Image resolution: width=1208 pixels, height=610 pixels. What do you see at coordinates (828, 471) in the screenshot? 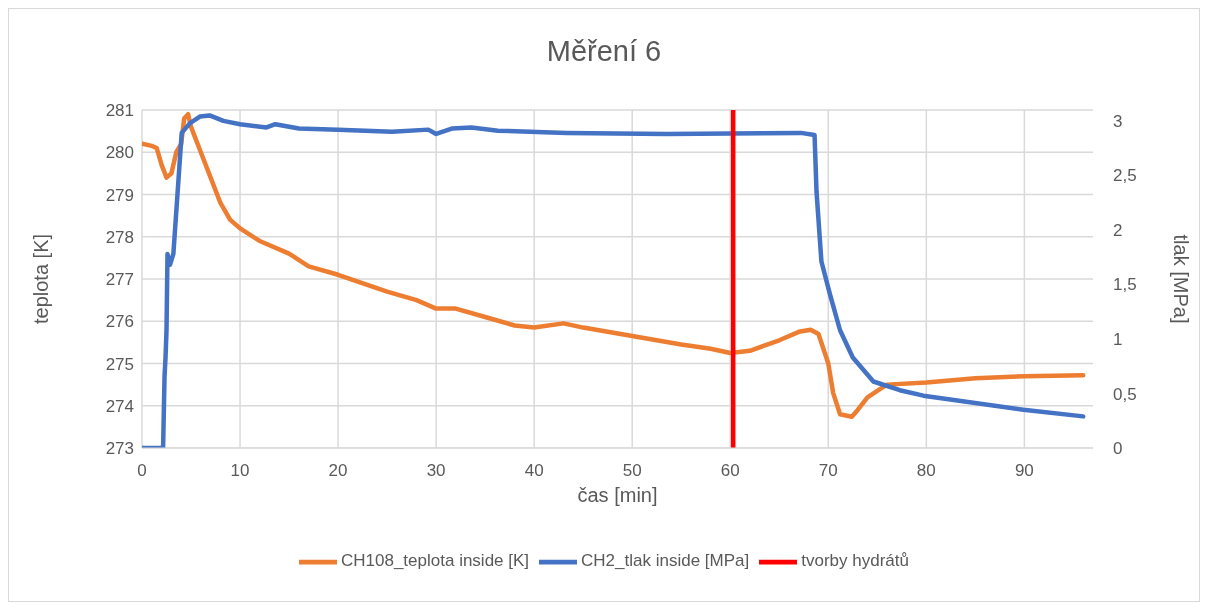
I see `x-tick-label: 70` at bounding box center [828, 471].